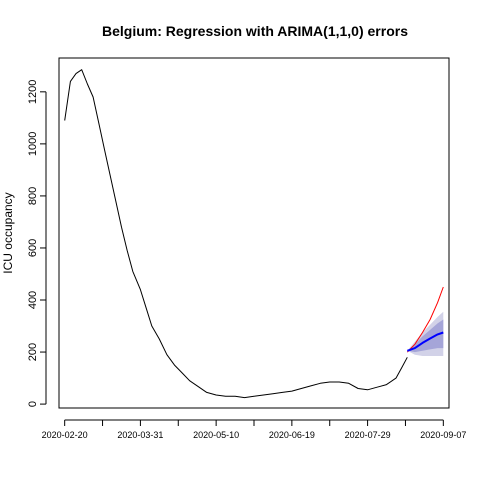 This screenshot has width=480, height=480. What do you see at coordinates (33, 404) in the screenshot?
I see `y-tick-label: 0` at bounding box center [33, 404].